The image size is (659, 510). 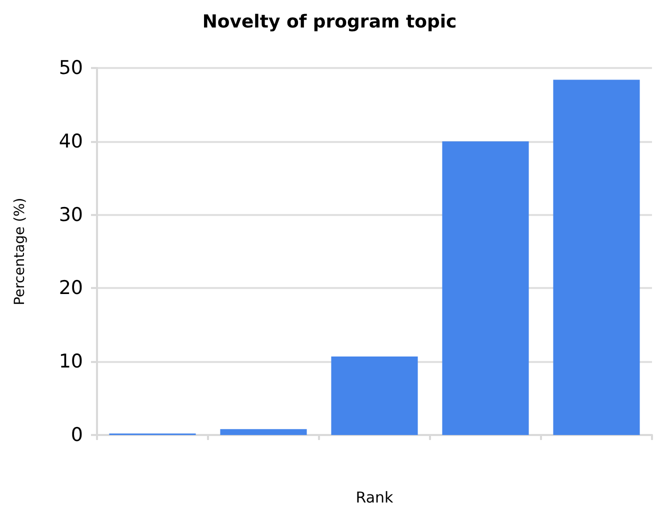 What do you see at coordinates (76, 435) in the screenshot?
I see `y-tick-label: 0` at bounding box center [76, 435].